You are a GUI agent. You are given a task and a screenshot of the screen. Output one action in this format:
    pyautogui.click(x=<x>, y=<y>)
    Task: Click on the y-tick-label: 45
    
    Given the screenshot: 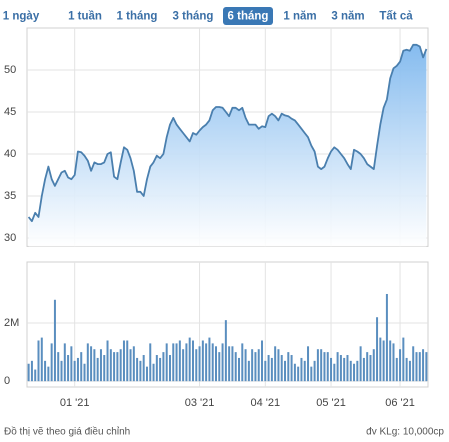 What is the action you would take?
    pyautogui.click(x=10, y=112)
    